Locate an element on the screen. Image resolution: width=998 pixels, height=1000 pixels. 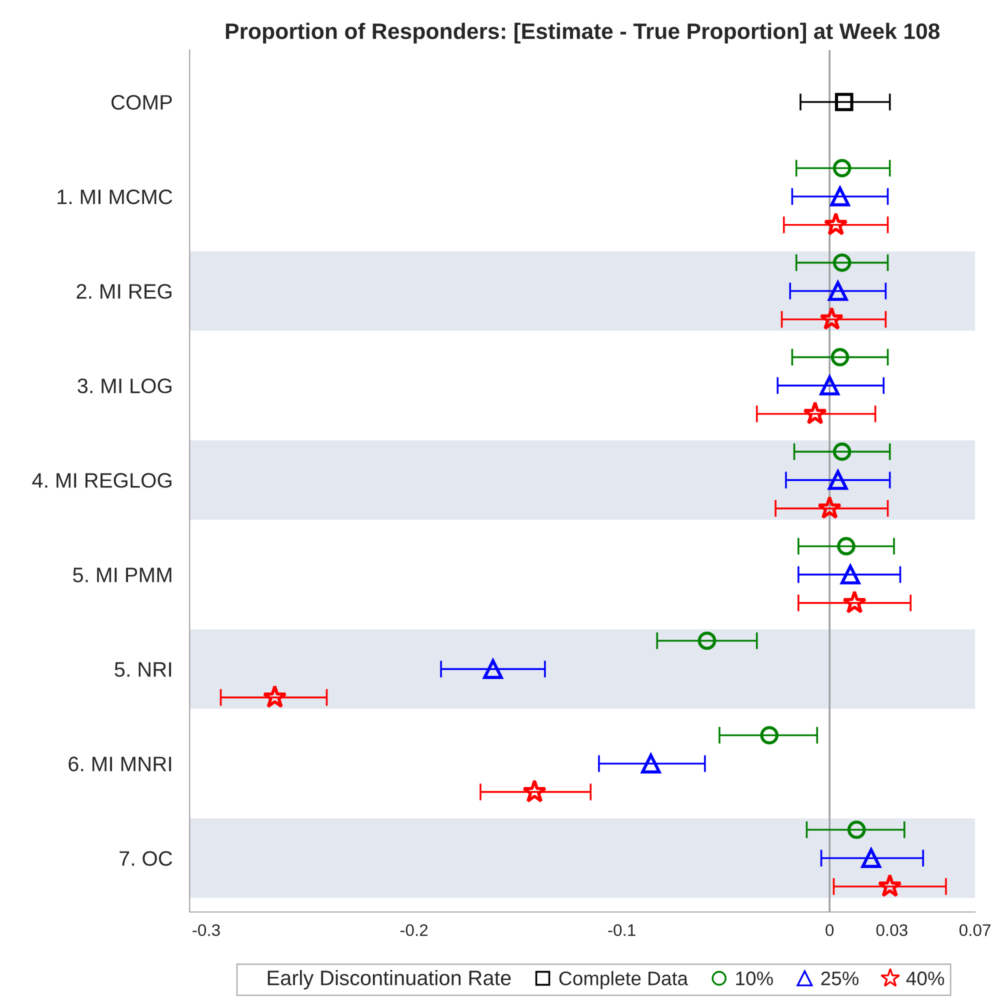
x-tick-label: -0.3 is located at coordinates (206, 930).